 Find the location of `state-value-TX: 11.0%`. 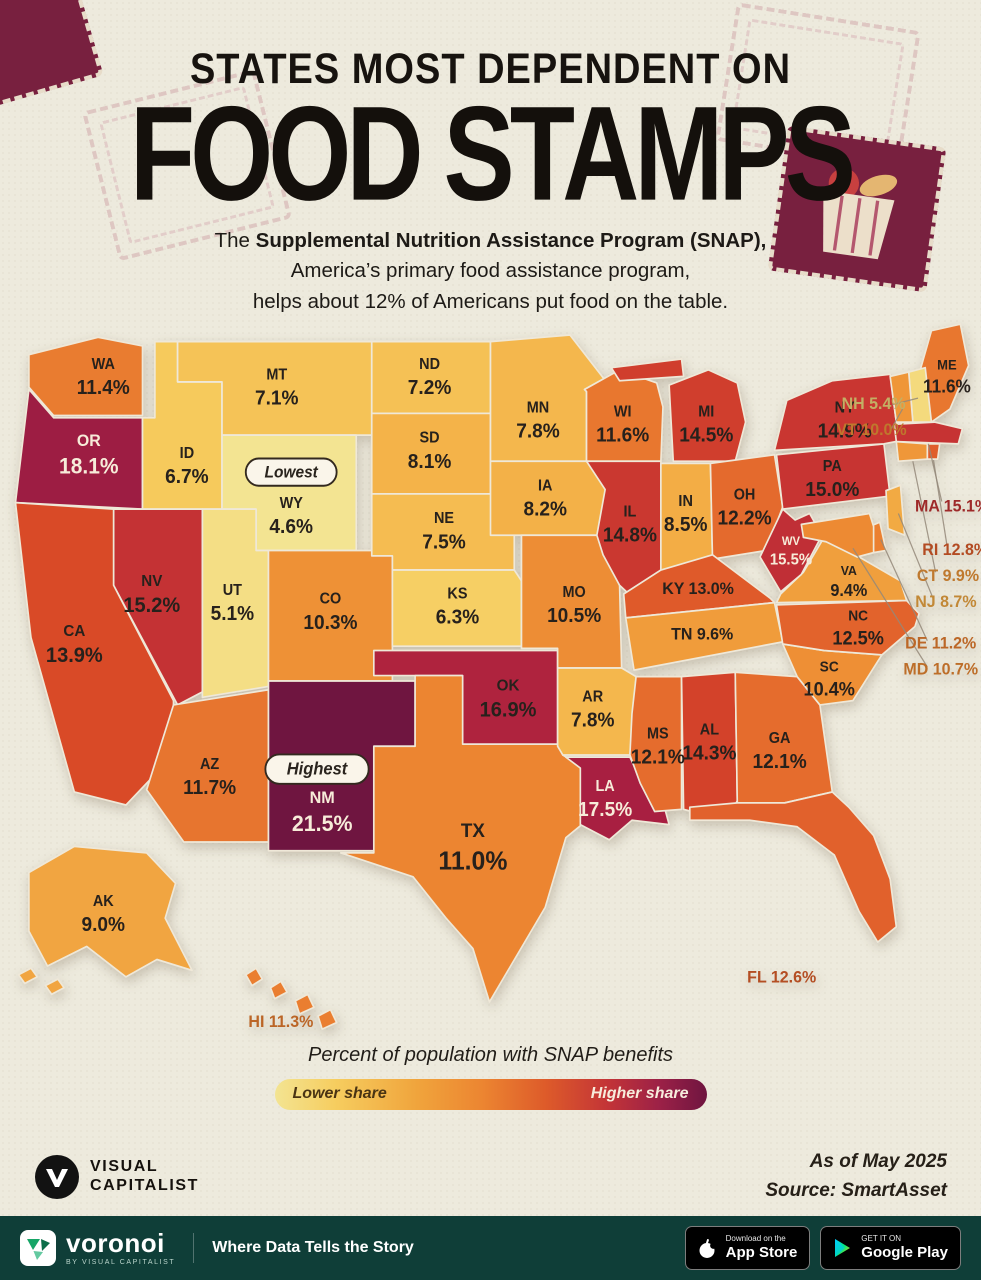

state-value-TX: 11.0% is located at coordinates (472, 861).